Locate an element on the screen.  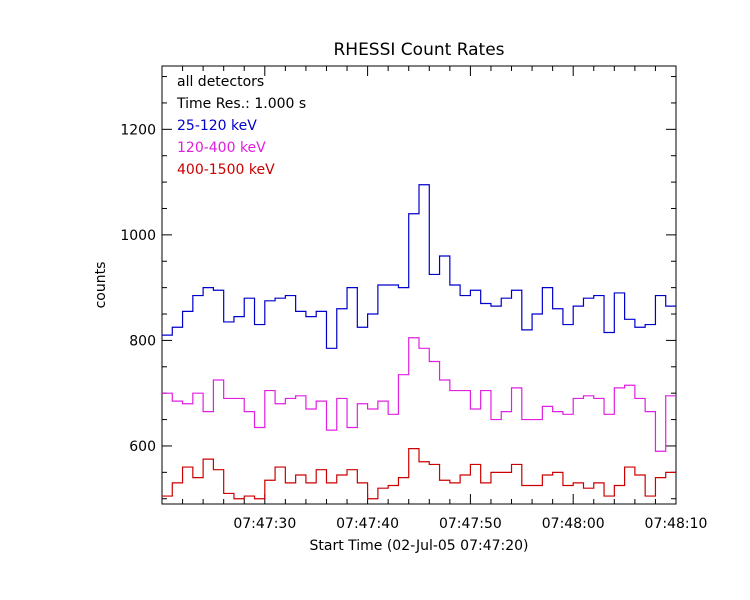
x-tick-label-0: 07:47:30 is located at coordinates (264, 524).